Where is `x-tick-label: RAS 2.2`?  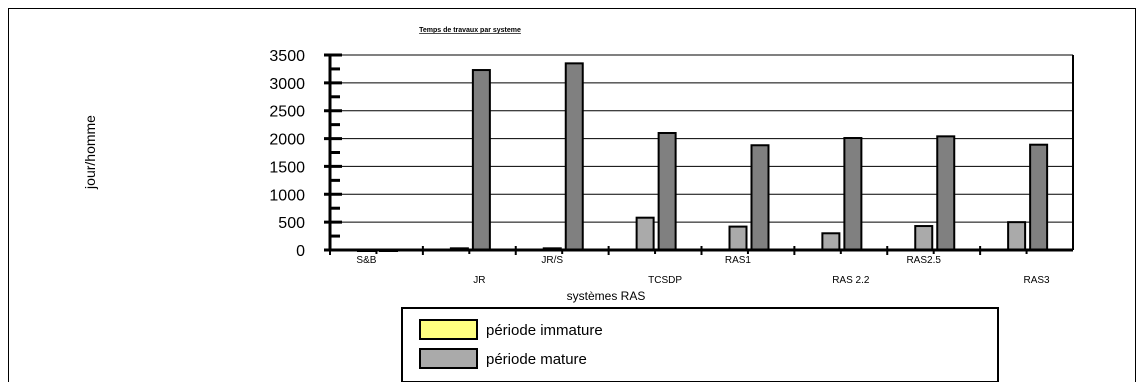
x-tick-label: RAS 2.2 is located at coordinates (851, 280).